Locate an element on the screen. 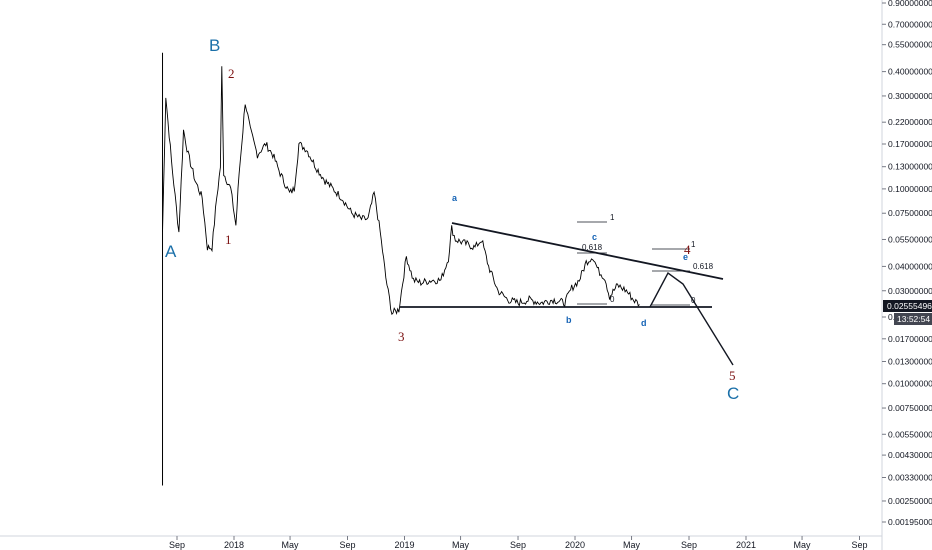 Image resolution: width=932 pixels, height=550 pixels. last-price-text: 0.02555496 is located at coordinates (909, 306).